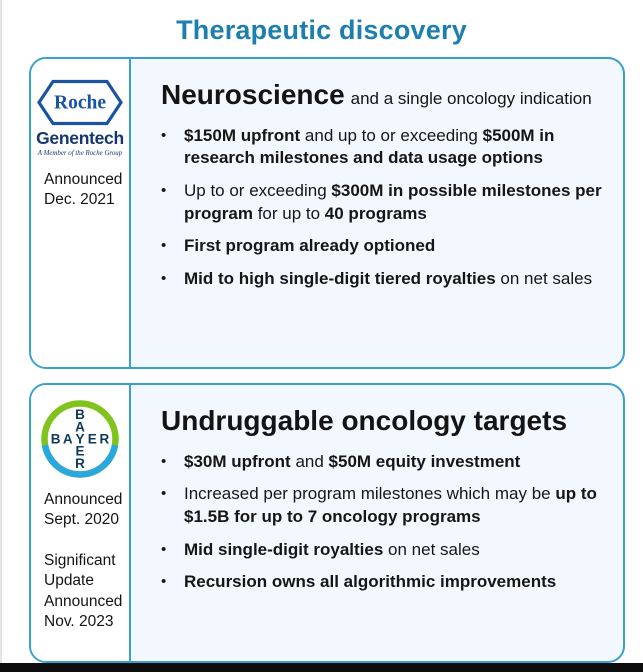 Image resolution: width=643 pixels, height=672 pixels. I want to click on bullet-item: First program already optioned, so click(383, 246).